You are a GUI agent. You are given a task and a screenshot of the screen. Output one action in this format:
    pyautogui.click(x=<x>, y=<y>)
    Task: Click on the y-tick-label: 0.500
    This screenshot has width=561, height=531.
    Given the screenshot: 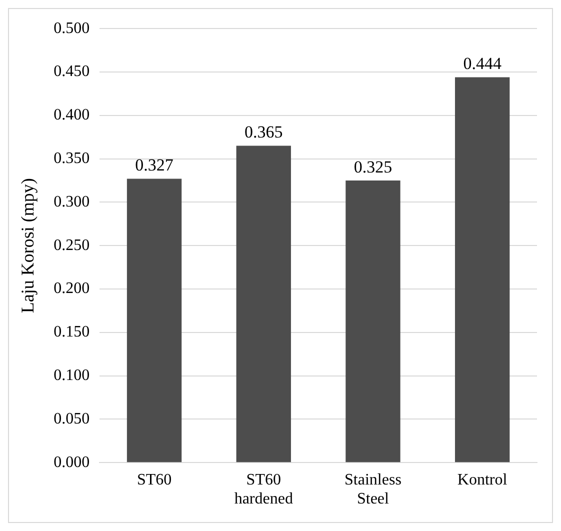 What is the action you would take?
    pyautogui.click(x=72, y=28)
    